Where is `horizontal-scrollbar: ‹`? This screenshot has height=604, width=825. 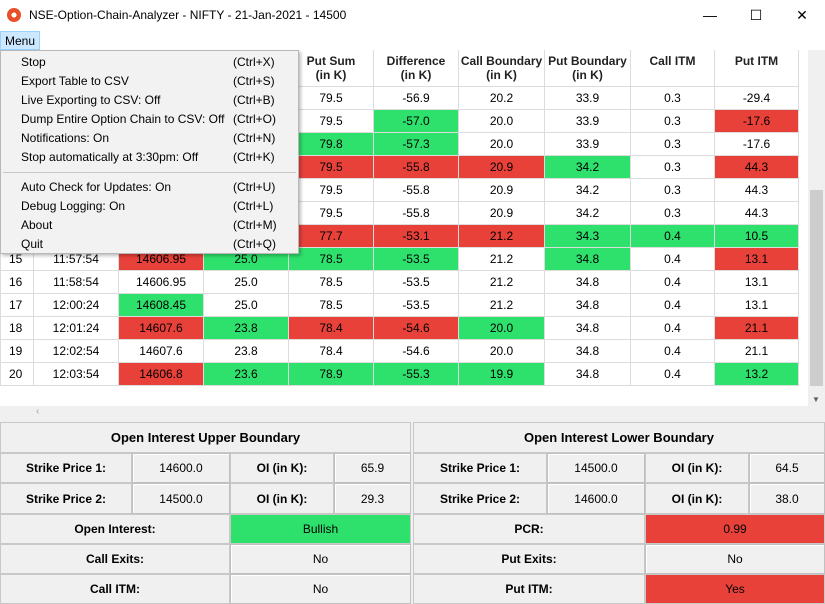
horizontal-scrollbar: ‹ is located at coordinates (404, 413).